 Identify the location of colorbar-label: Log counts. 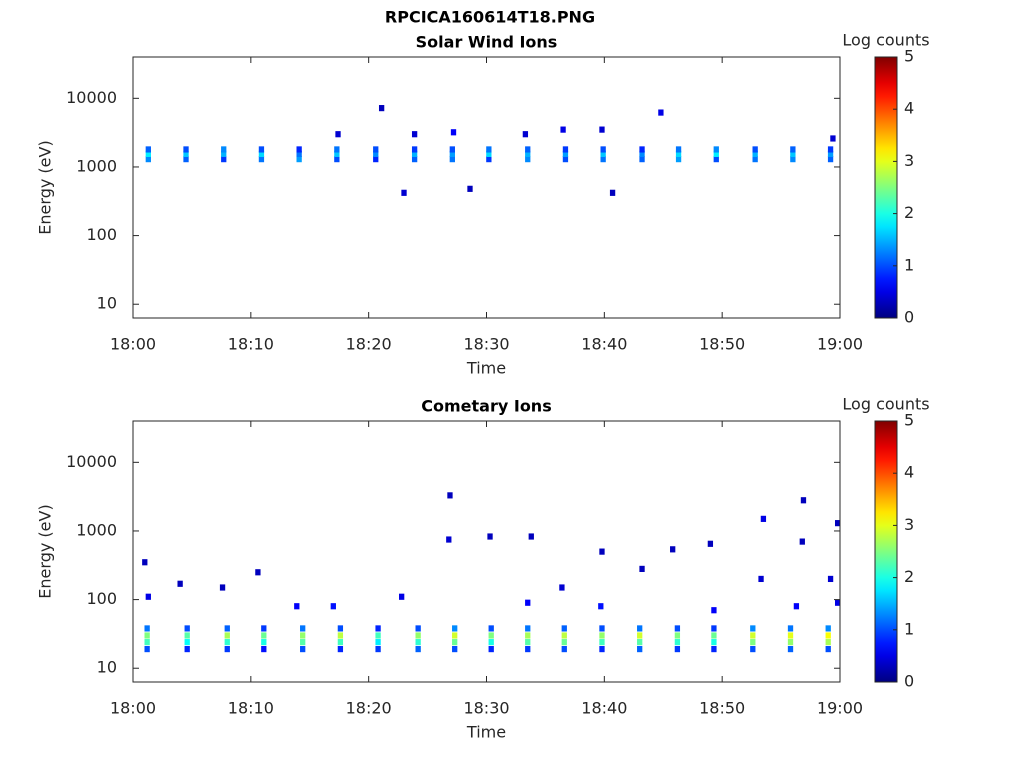
(885, 404).